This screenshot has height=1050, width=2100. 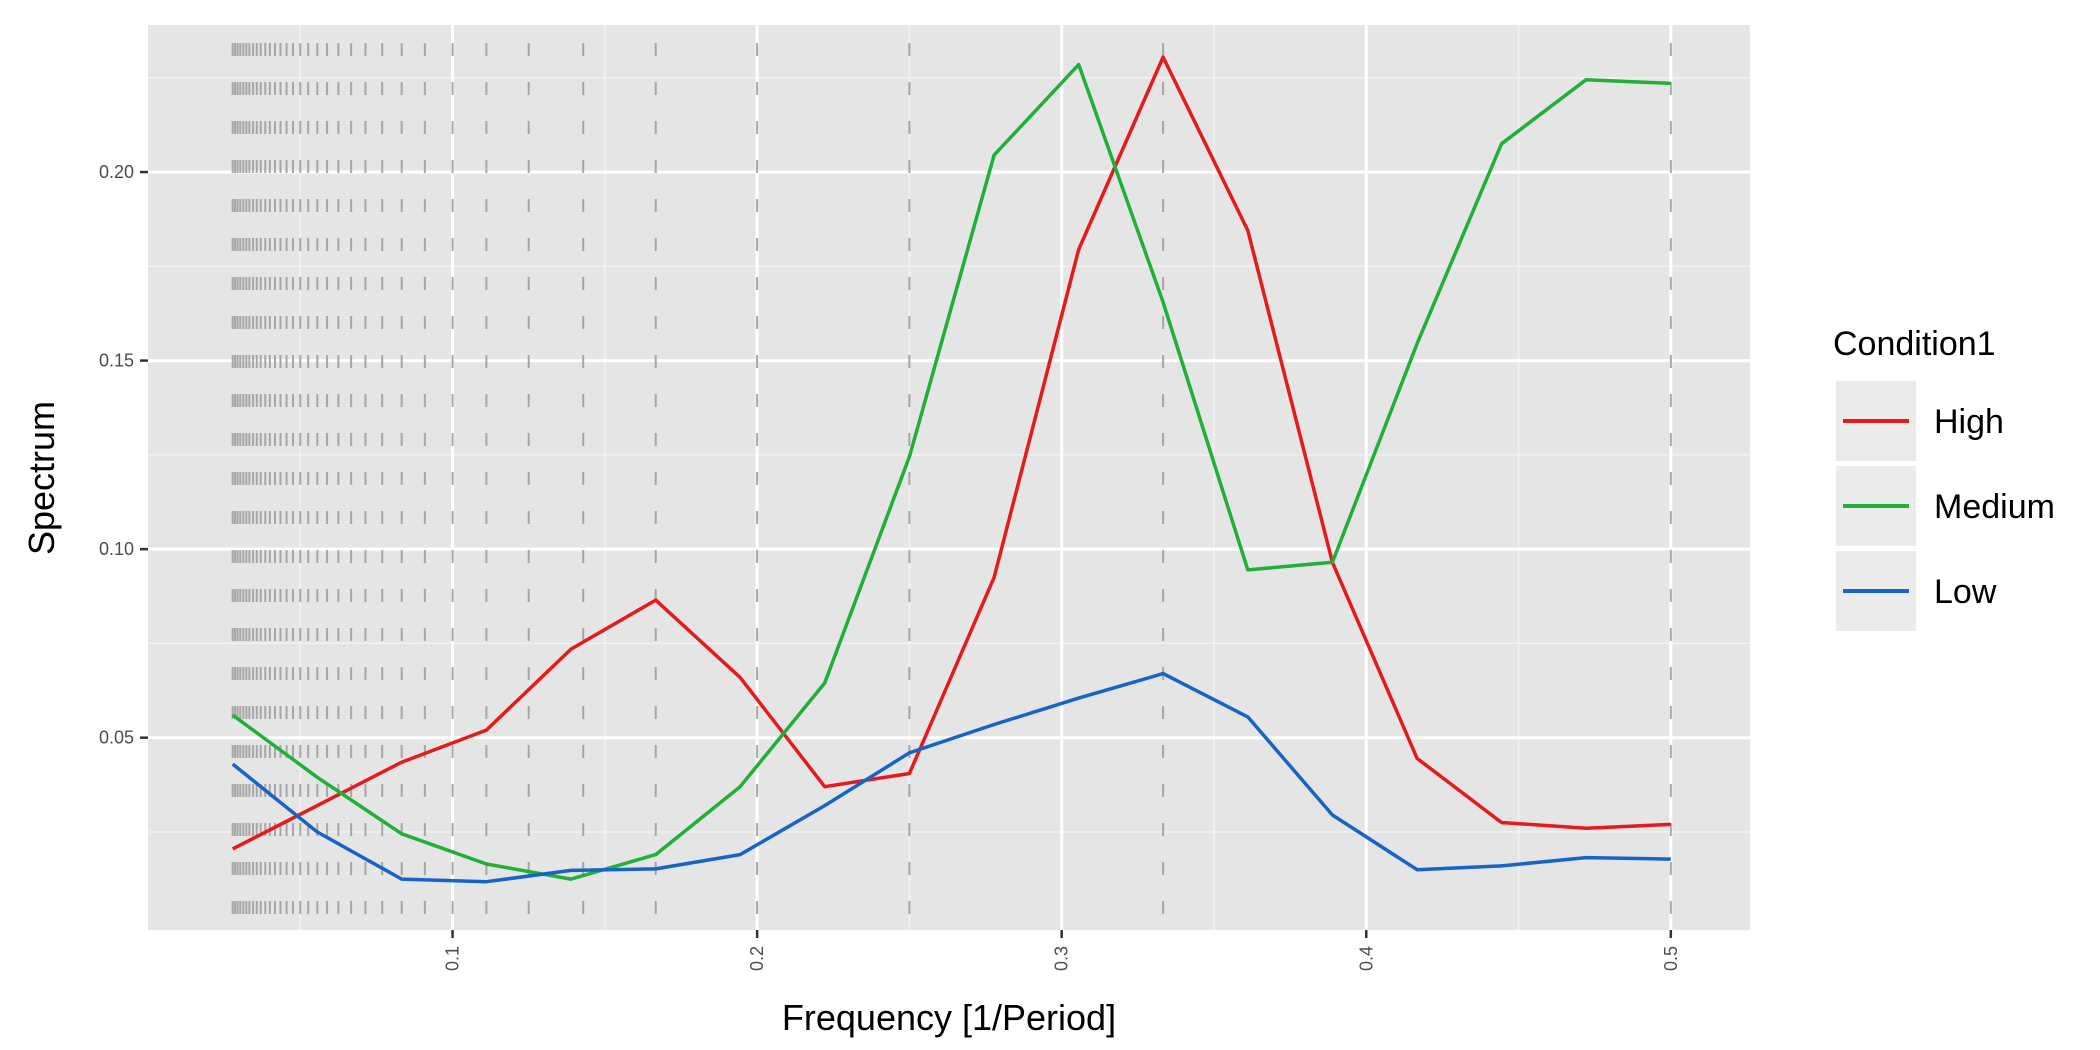 I want to click on x-tick-label: 0.5, so click(x=1671, y=958).